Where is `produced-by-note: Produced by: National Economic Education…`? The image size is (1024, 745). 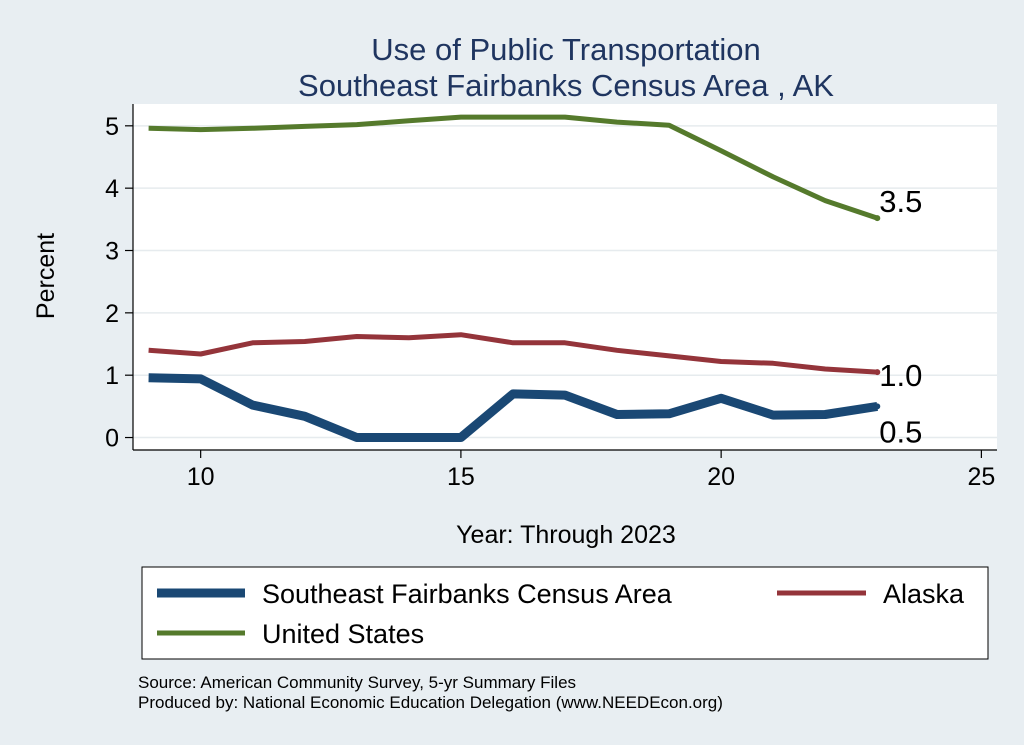 produced-by-note: Produced by: National Economic Education… is located at coordinates (430, 702).